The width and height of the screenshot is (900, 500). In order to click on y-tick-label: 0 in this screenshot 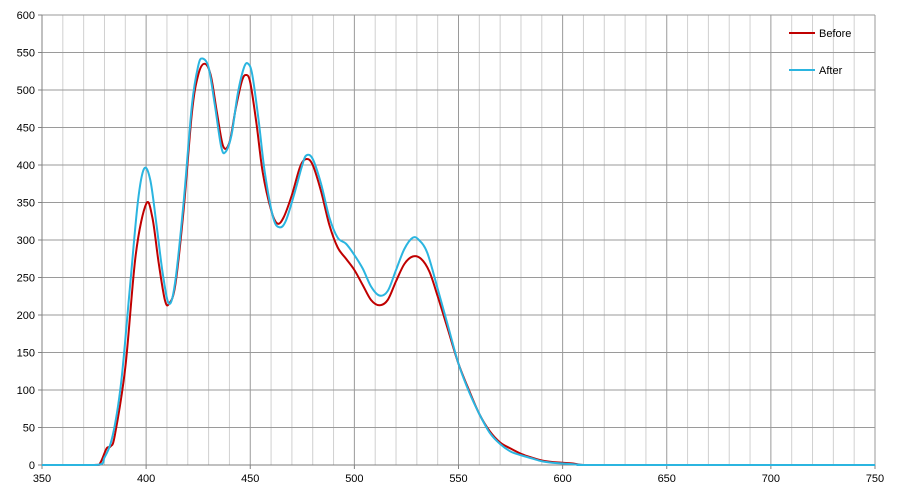, I will do `click(32, 466)`.